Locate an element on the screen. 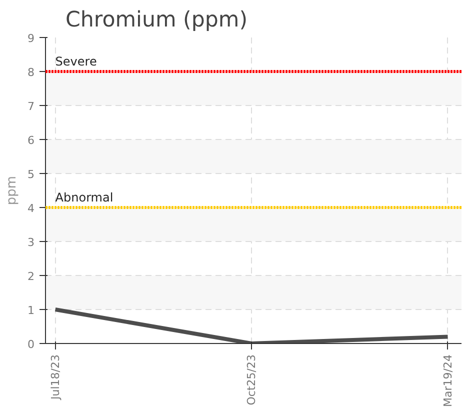 This screenshot has width=469, height=409. ref-line-label: Severe is located at coordinates (76, 61).